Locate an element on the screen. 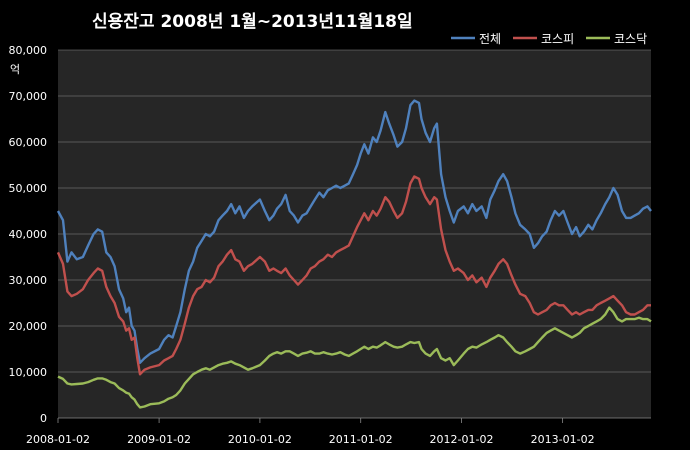 The height and width of the screenshot is (450, 690). x-tick-label: 2012-01-02 is located at coordinates (462, 439).